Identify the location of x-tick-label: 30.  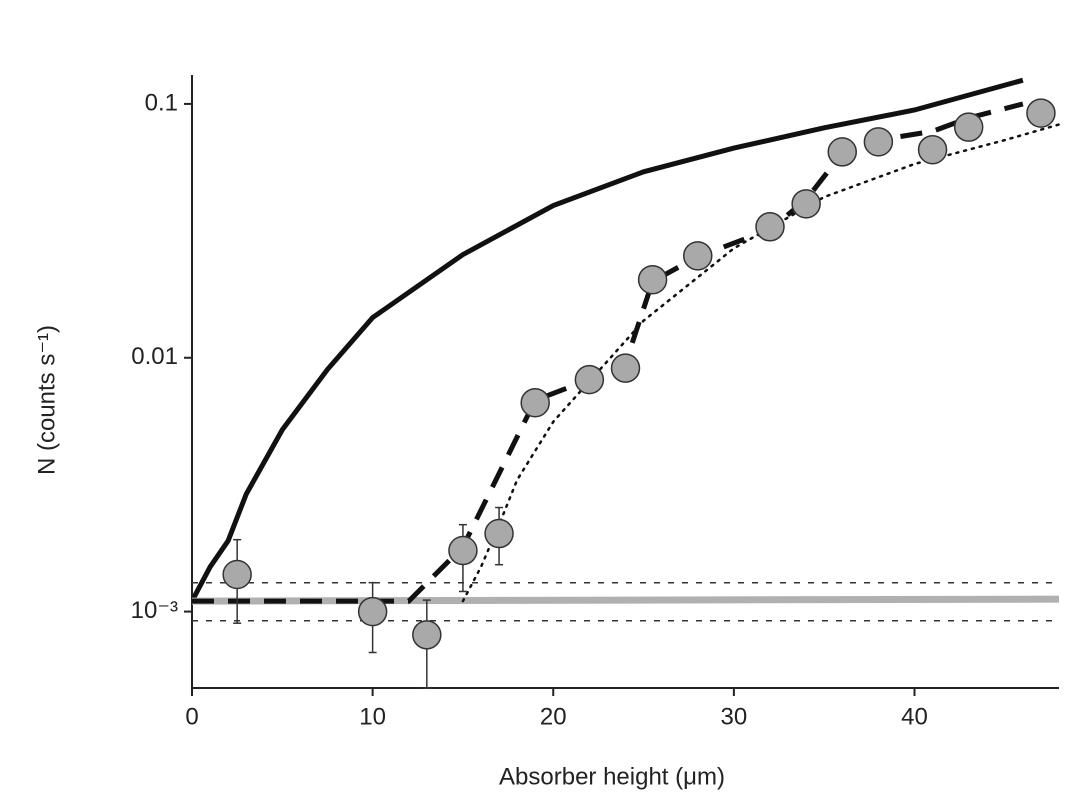
(734, 716).